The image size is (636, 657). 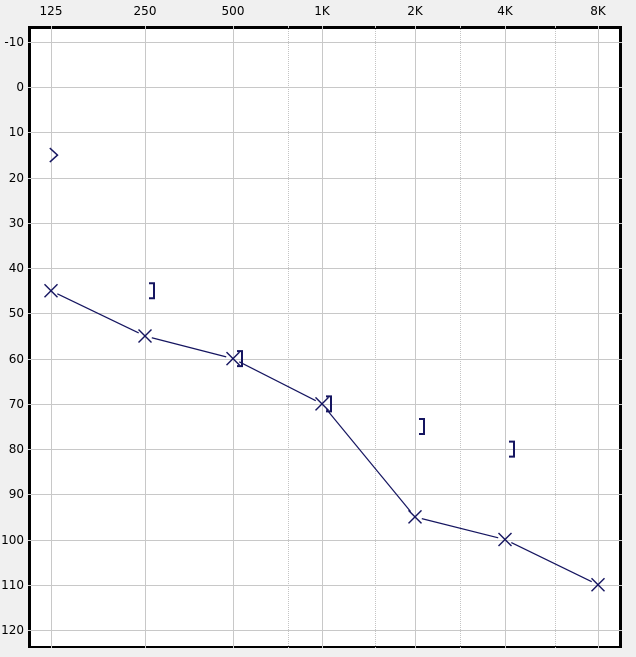 I want to click on x-axis-tick-label: 500, so click(x=233, y=11).